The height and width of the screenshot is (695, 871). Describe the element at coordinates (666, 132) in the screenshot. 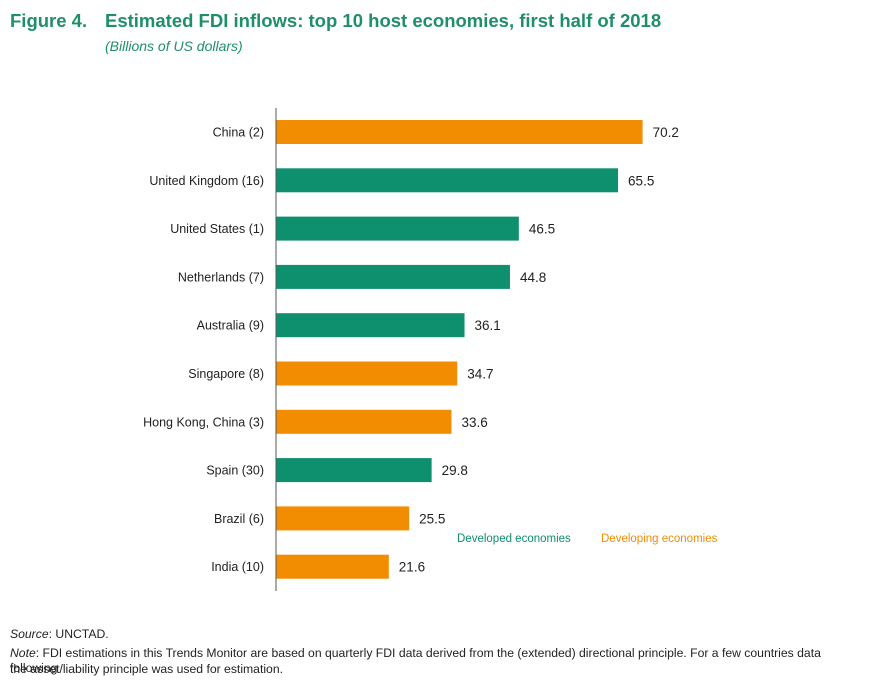

I see `data-label: 70.2` at that location.